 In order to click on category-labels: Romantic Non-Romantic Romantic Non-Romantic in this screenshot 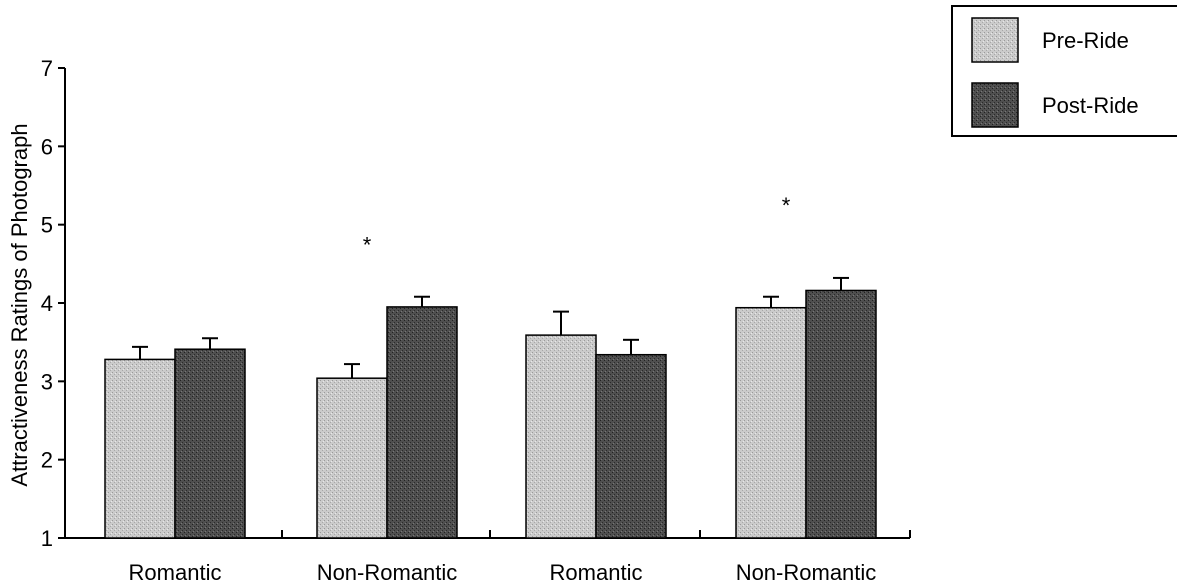, I will do `click(503, 572)`.